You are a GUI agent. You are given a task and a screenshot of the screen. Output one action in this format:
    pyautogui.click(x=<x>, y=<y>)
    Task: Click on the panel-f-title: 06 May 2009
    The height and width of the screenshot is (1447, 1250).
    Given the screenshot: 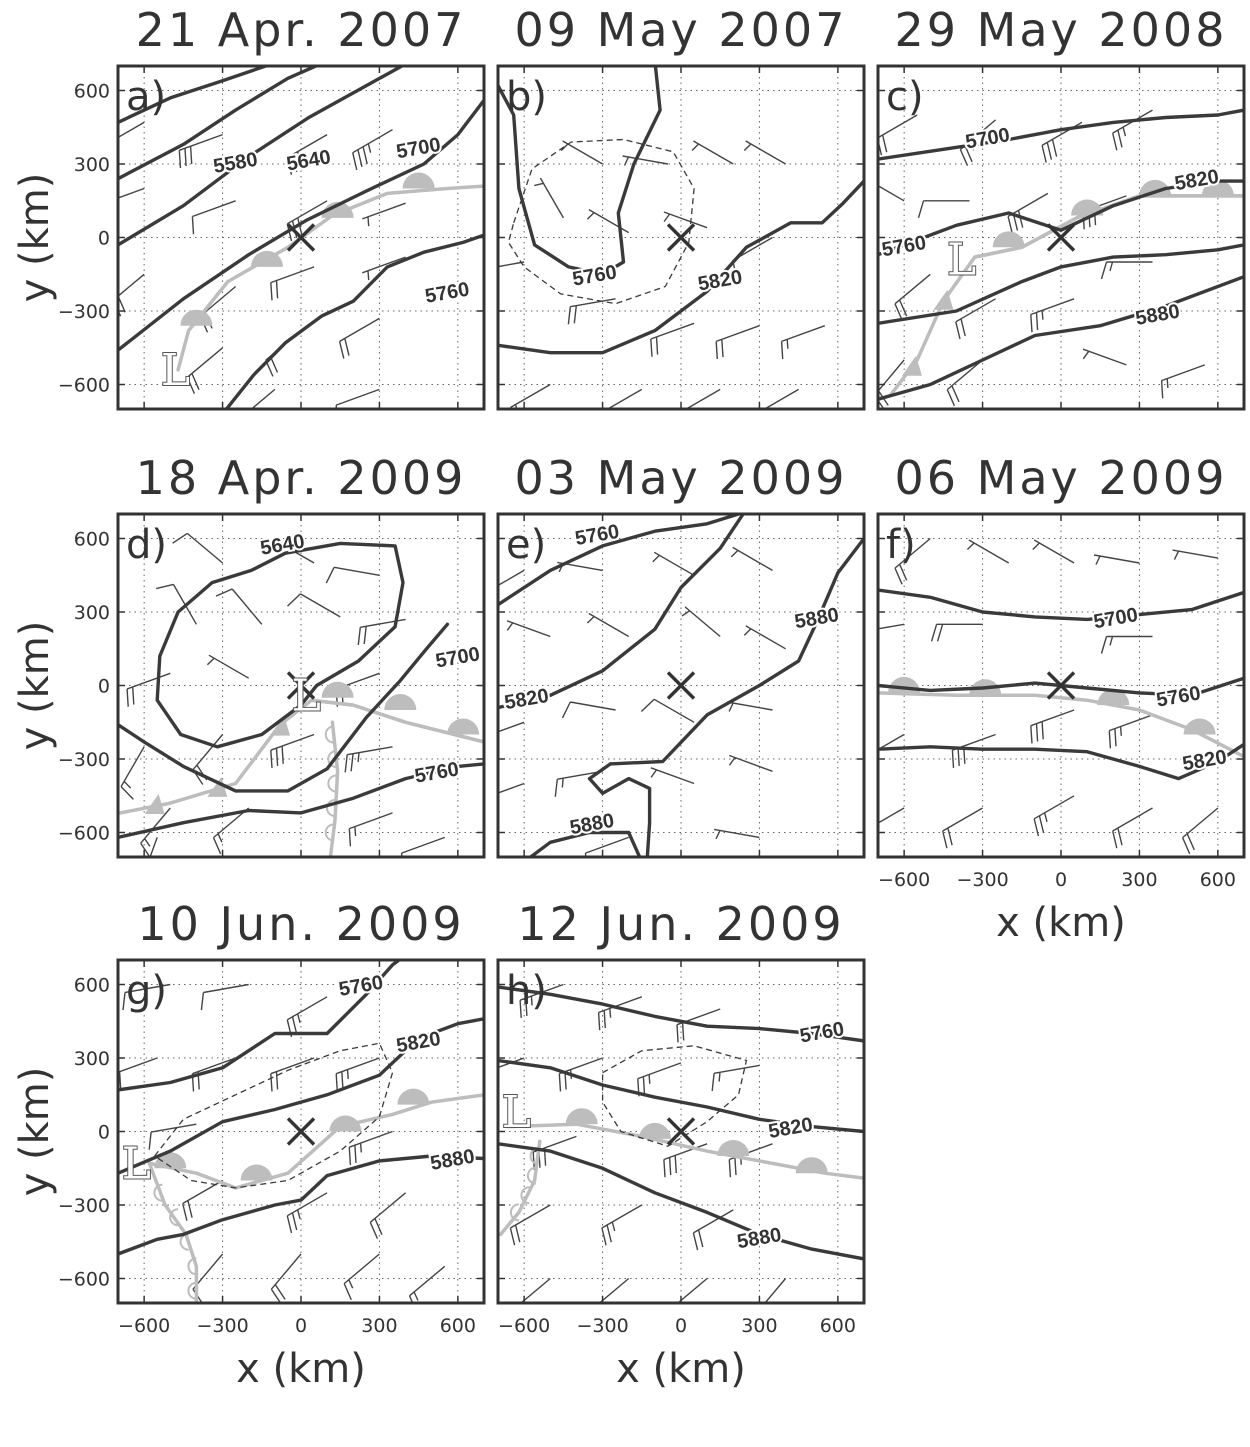 What is the action you would take?
    pyautogui.click(x=1061, y=478)
    